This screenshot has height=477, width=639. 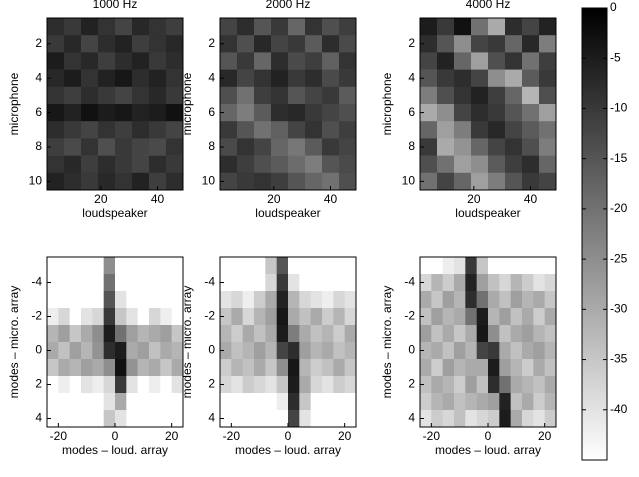 I want to click on y-tick-label: 6, so click(x=38, y=112).